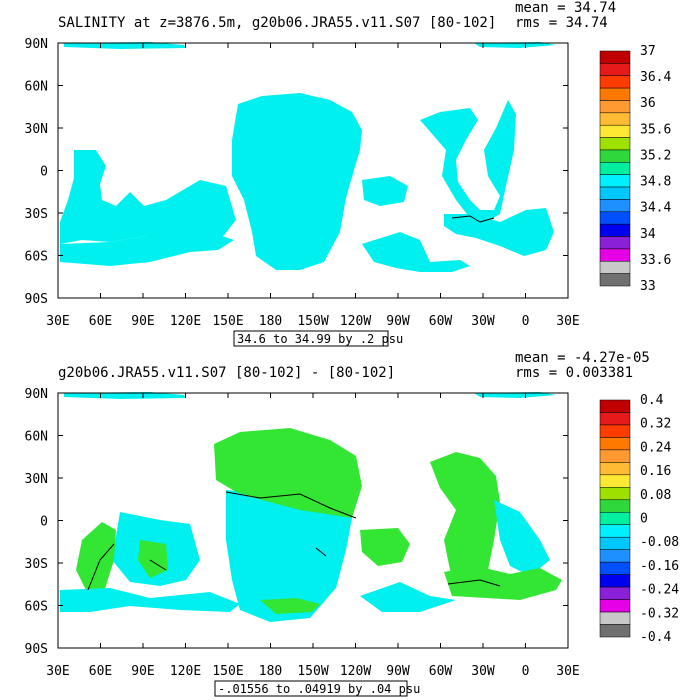  What do you see at coordinates (655, 637) in the screenshot?
I see `difference-colorbar-label: -0.4` at bounding box center [655, 637].